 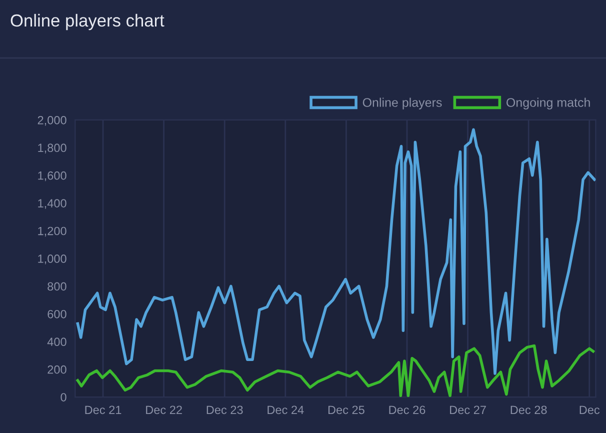 What do you see at coordinates (57, 314) in the screenshot?
I see `y-tick-label: 600` at bounding box center [57, 314].